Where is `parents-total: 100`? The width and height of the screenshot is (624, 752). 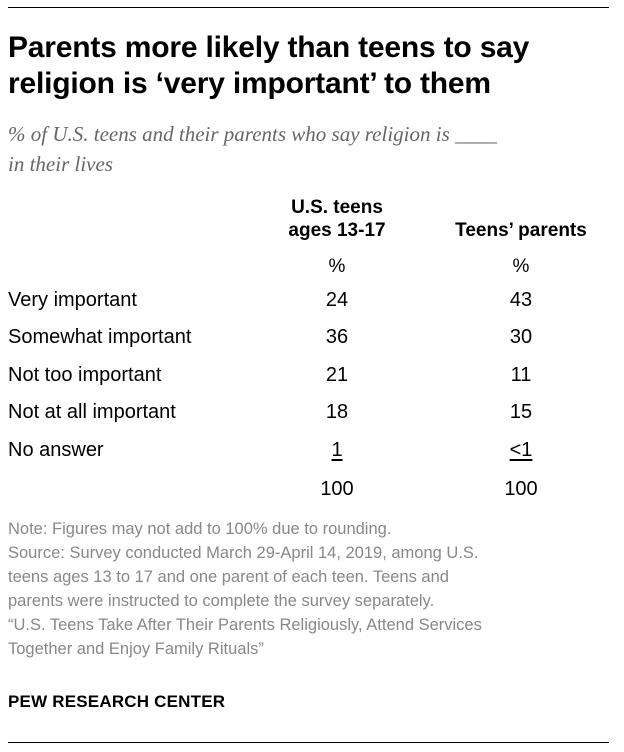 parents-total: 100 is located at coordinates (521, 489).